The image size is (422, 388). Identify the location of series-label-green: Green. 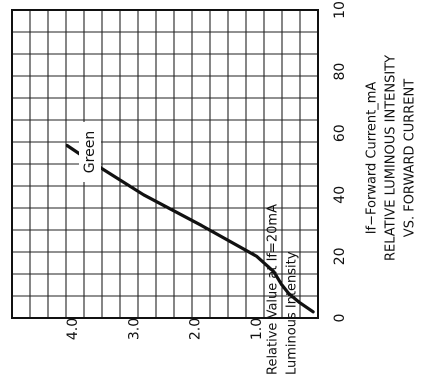
(90, 152).